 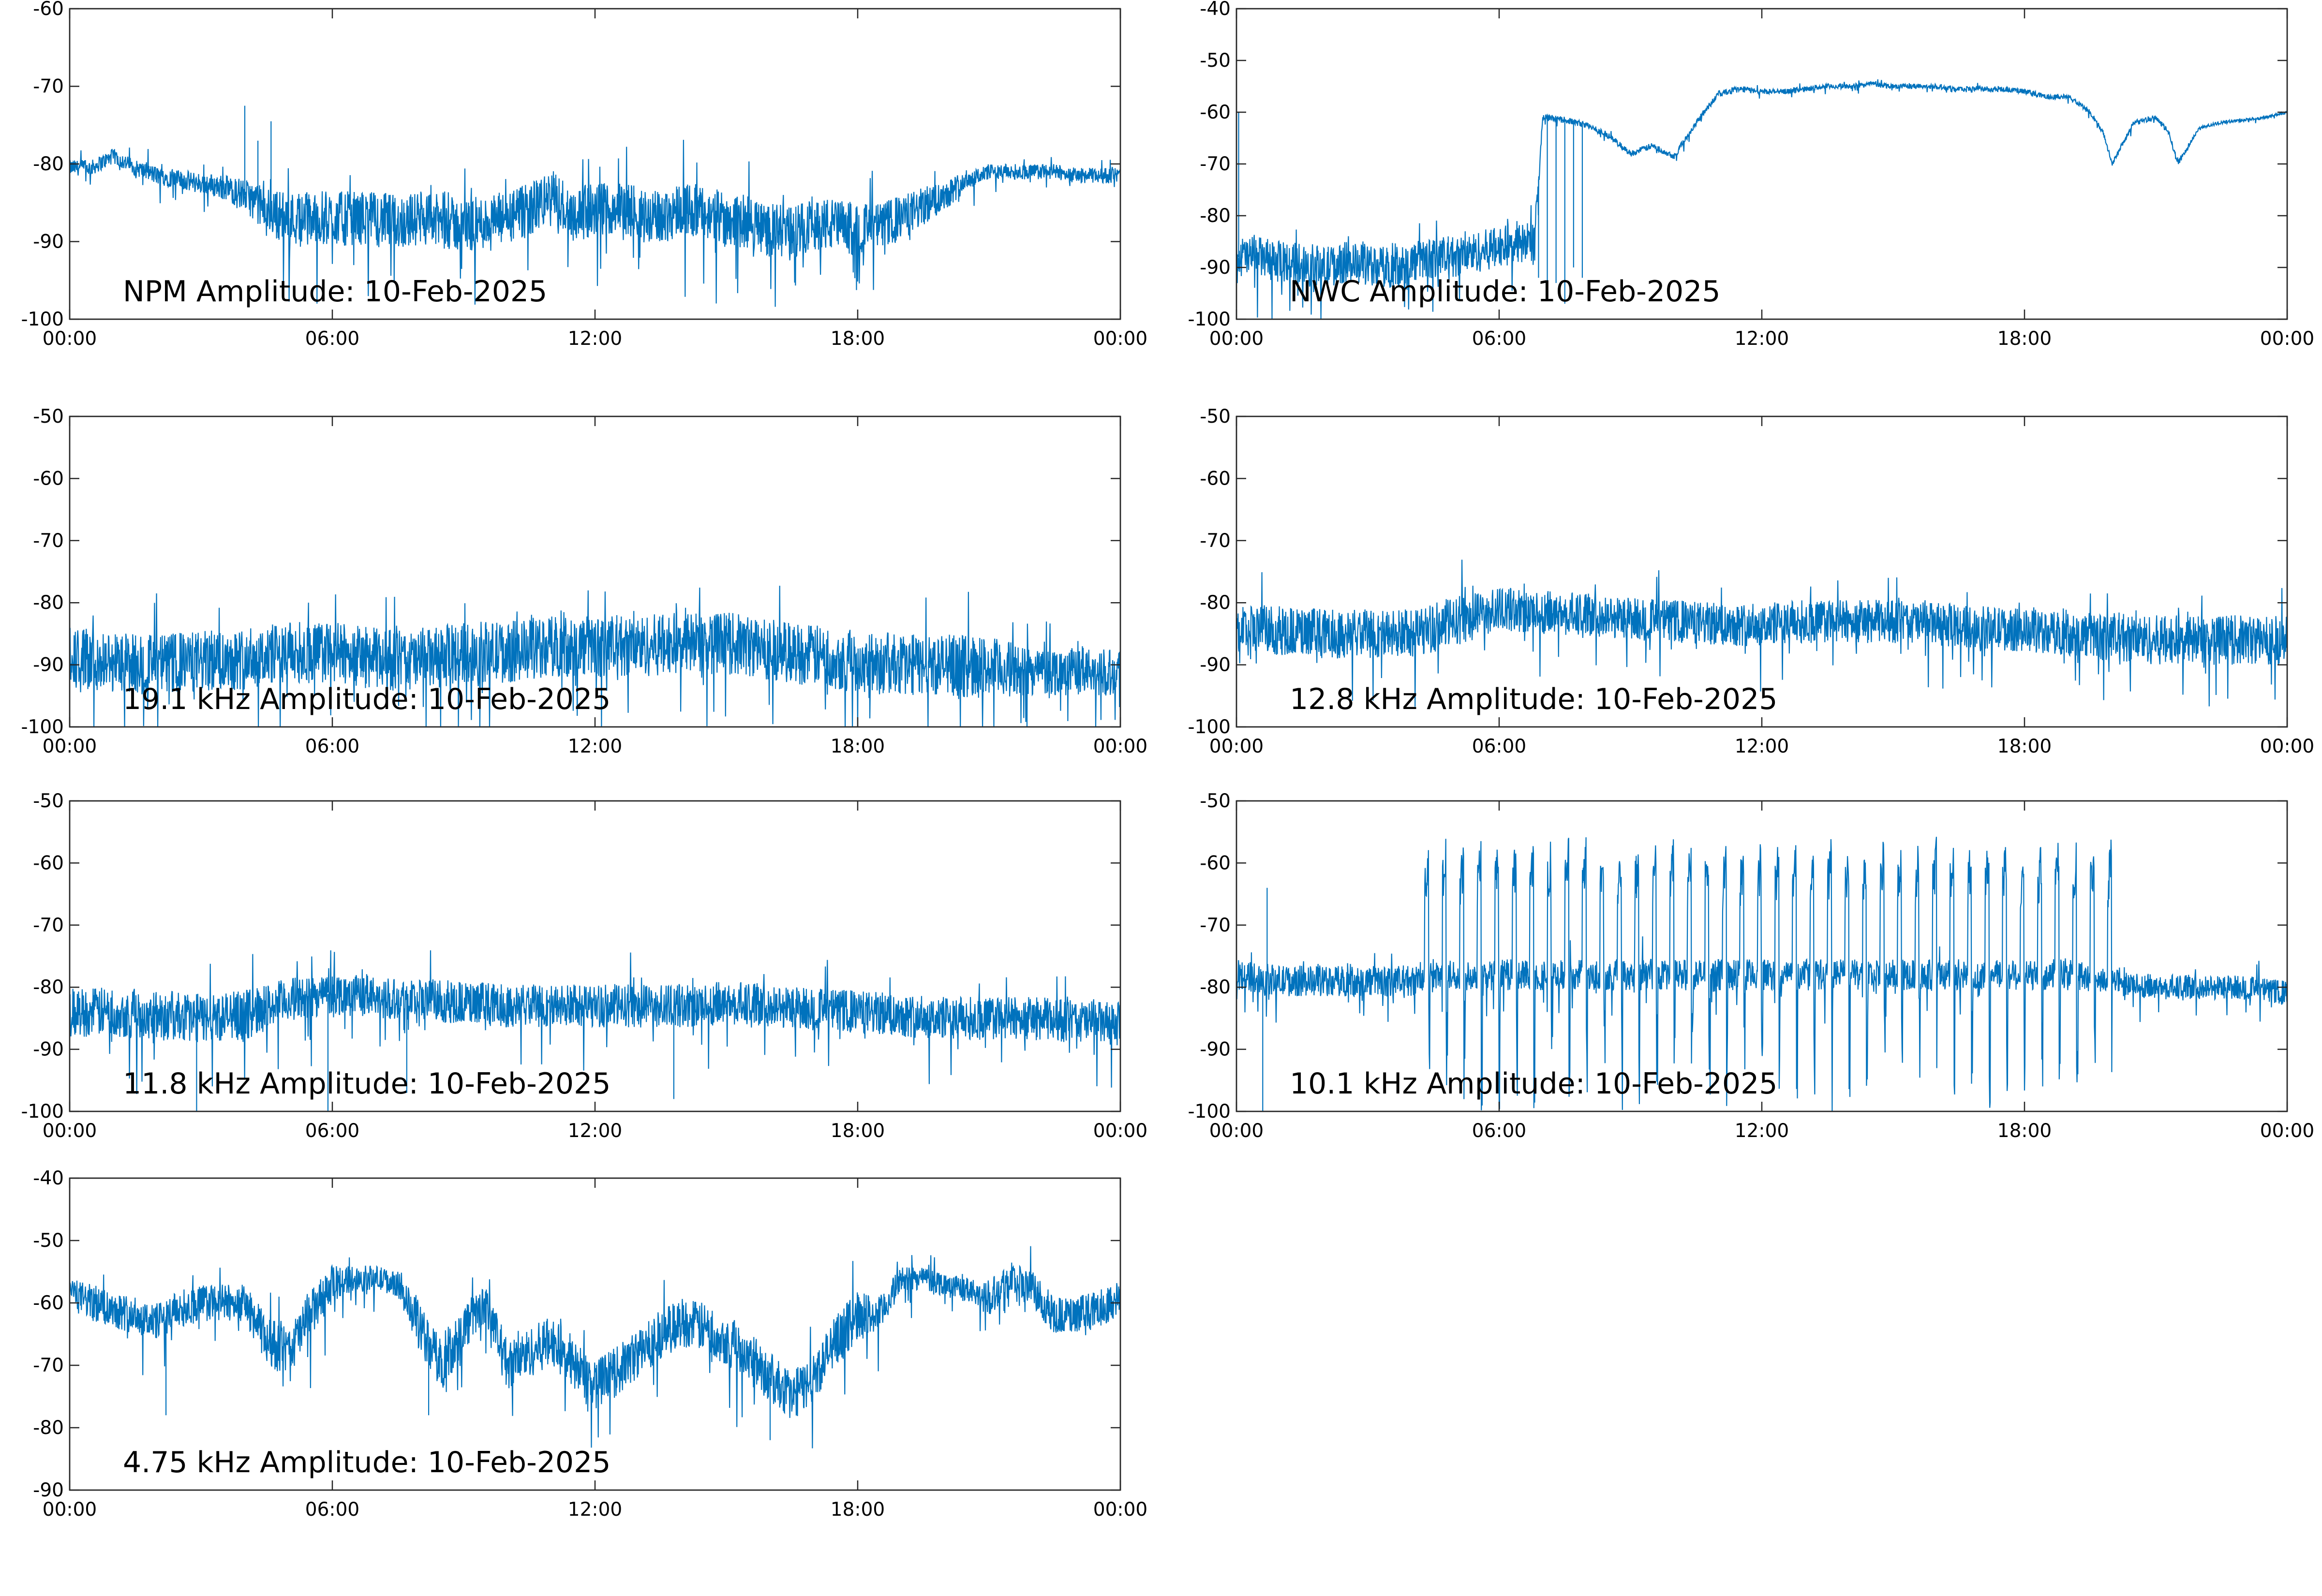 What do you see at coordinates (1533, 1084) in the screenshot?
I see `panel-title: 10.1 kHz Amplitude: 10-Feb-2025` at bounding box center [1533, 1084].